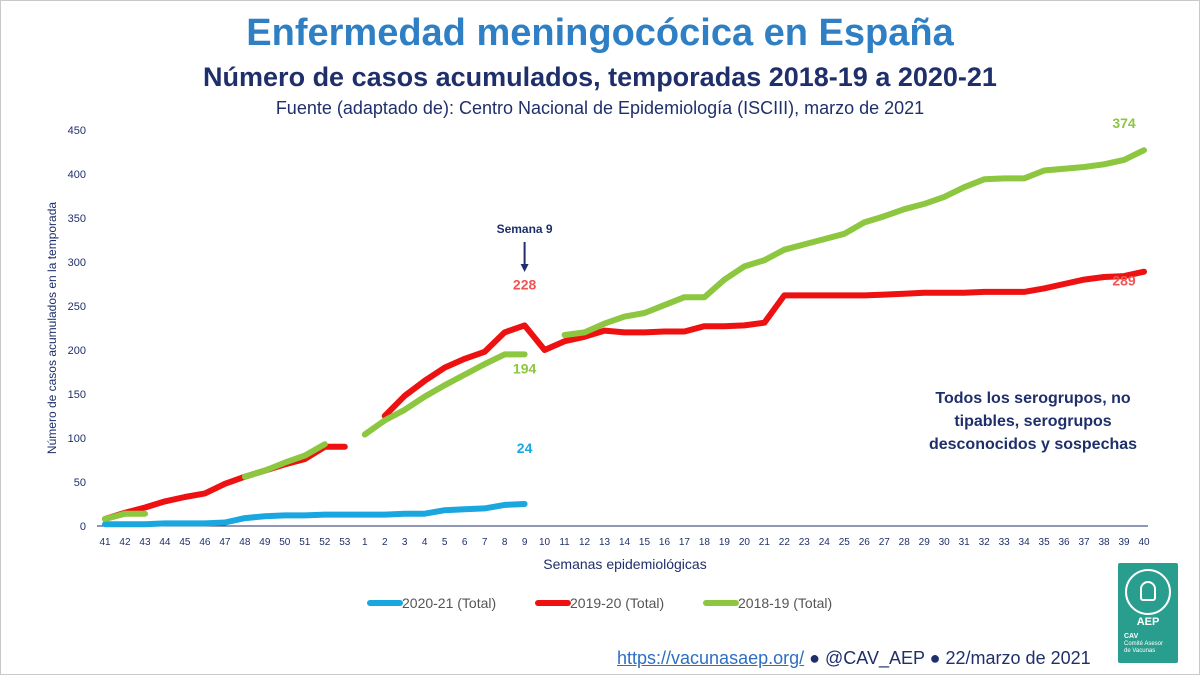  Describe the element at coordinates (405, 542) in the screenshot. I see `x-tick-label: 3` at that location.